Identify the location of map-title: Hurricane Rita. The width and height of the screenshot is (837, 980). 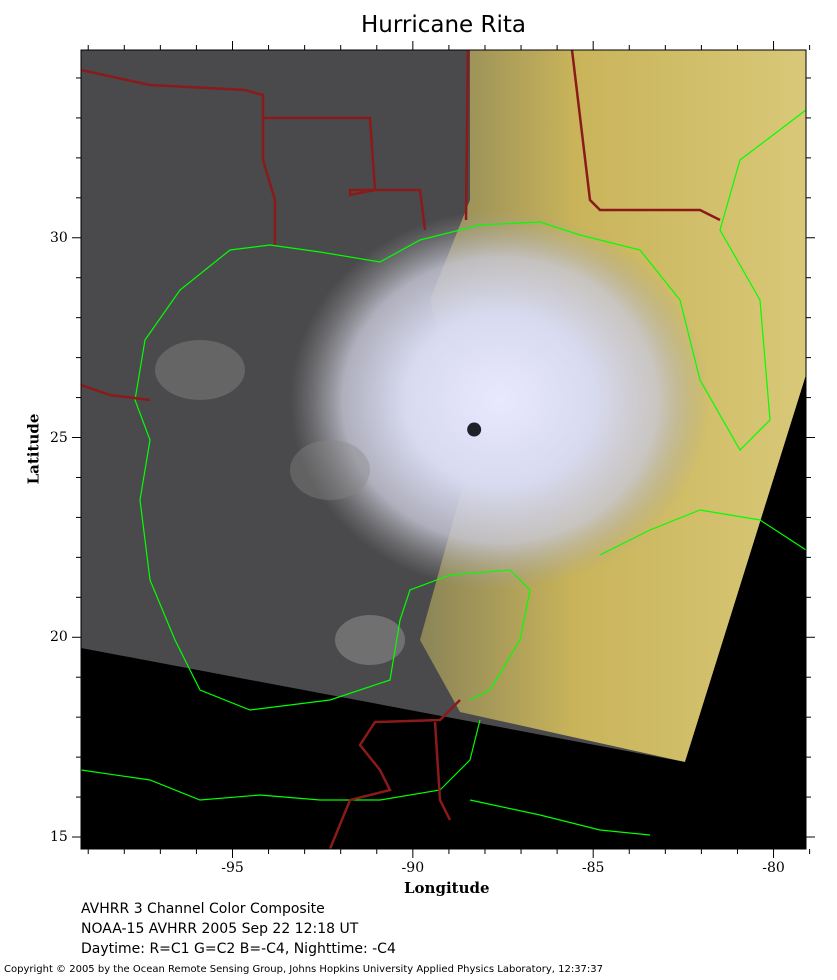
(443, 25).